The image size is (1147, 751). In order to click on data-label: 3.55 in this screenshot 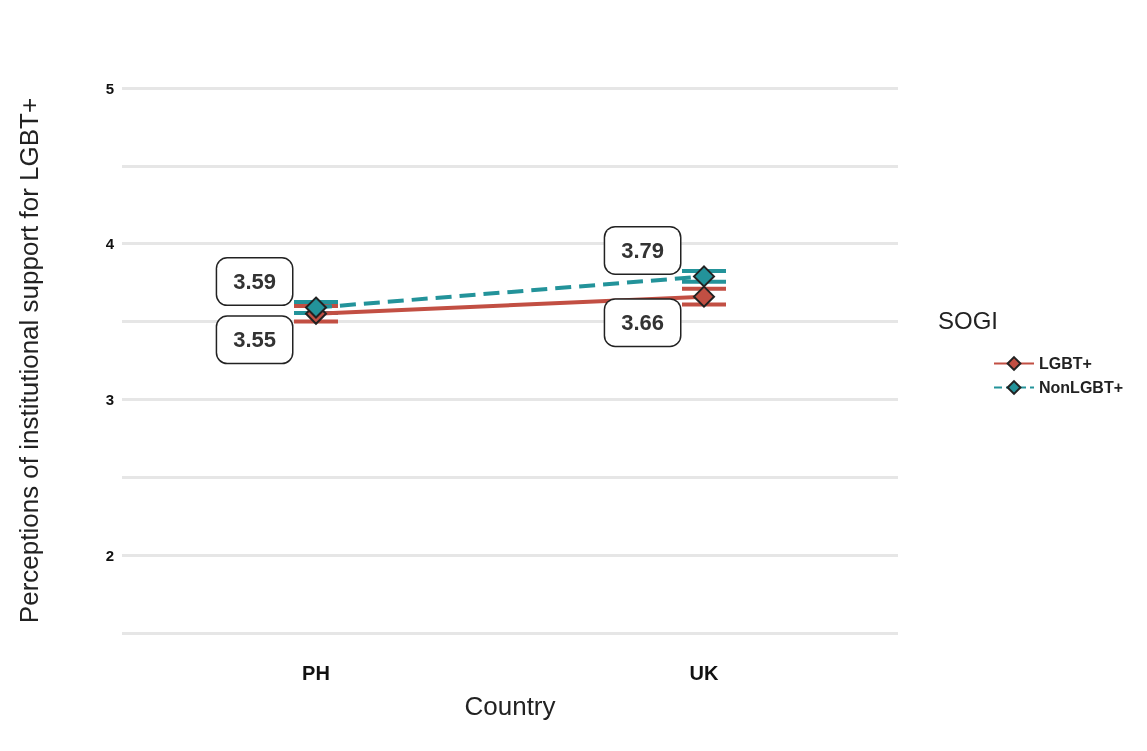, I will do `click(254, 340)`.